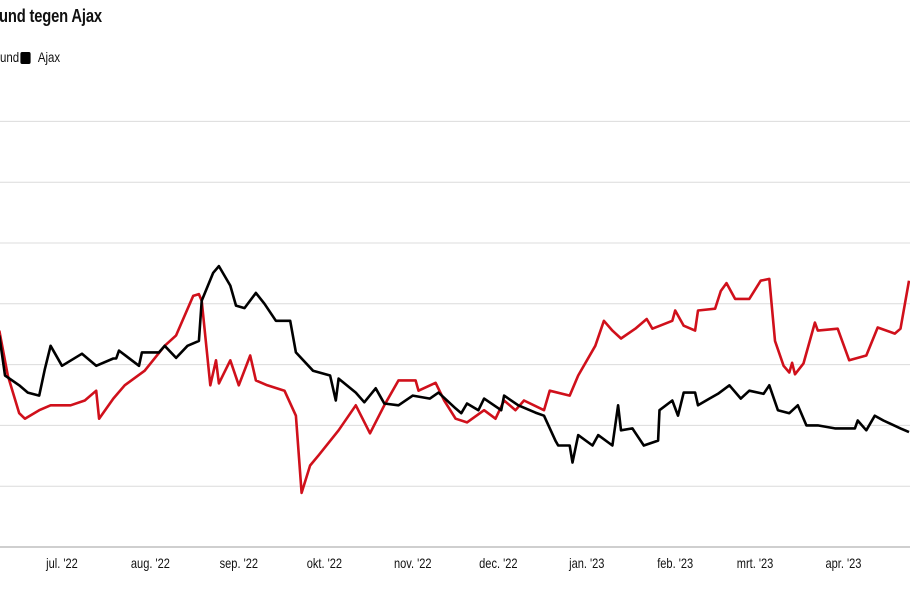 This screenshot has height=596, width=910. Describe the element at coordinates (49, 57) in the screenshot. I see `legend-label-series-2: Ajax` at that location.